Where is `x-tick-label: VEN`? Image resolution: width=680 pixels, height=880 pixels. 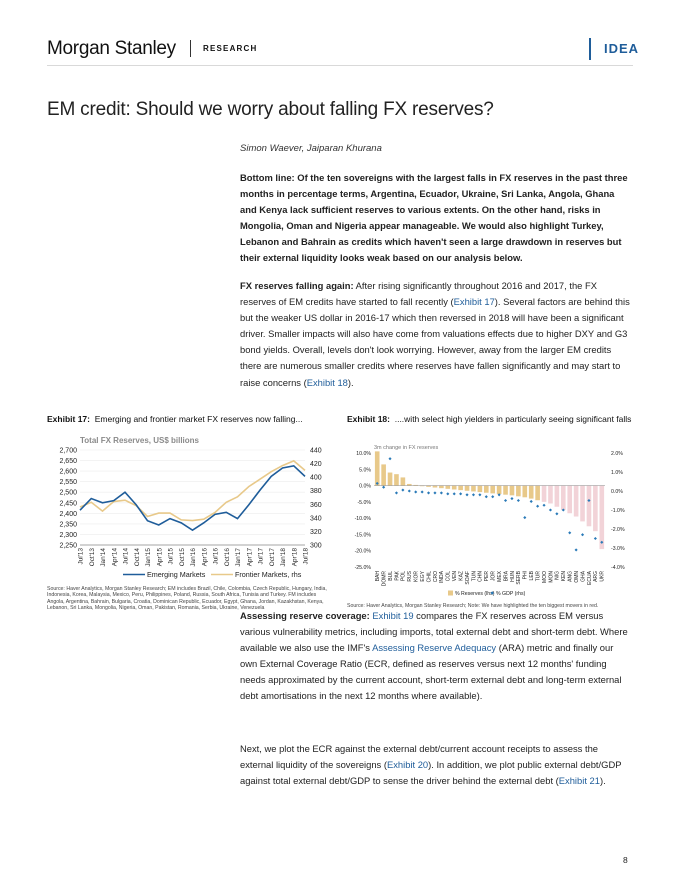
x-tick-label: VEN is located at coordinates (455, 576).